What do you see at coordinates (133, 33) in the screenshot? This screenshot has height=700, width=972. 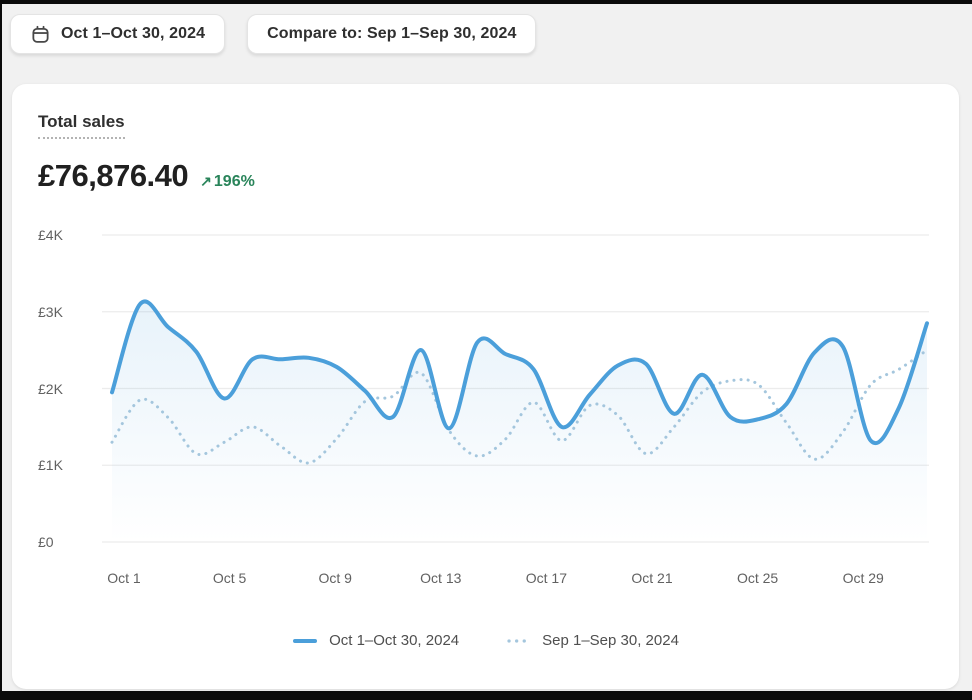 I see `date-range-label: Oct 1–Oct 30, 2024` at bounding box center [133, 33].